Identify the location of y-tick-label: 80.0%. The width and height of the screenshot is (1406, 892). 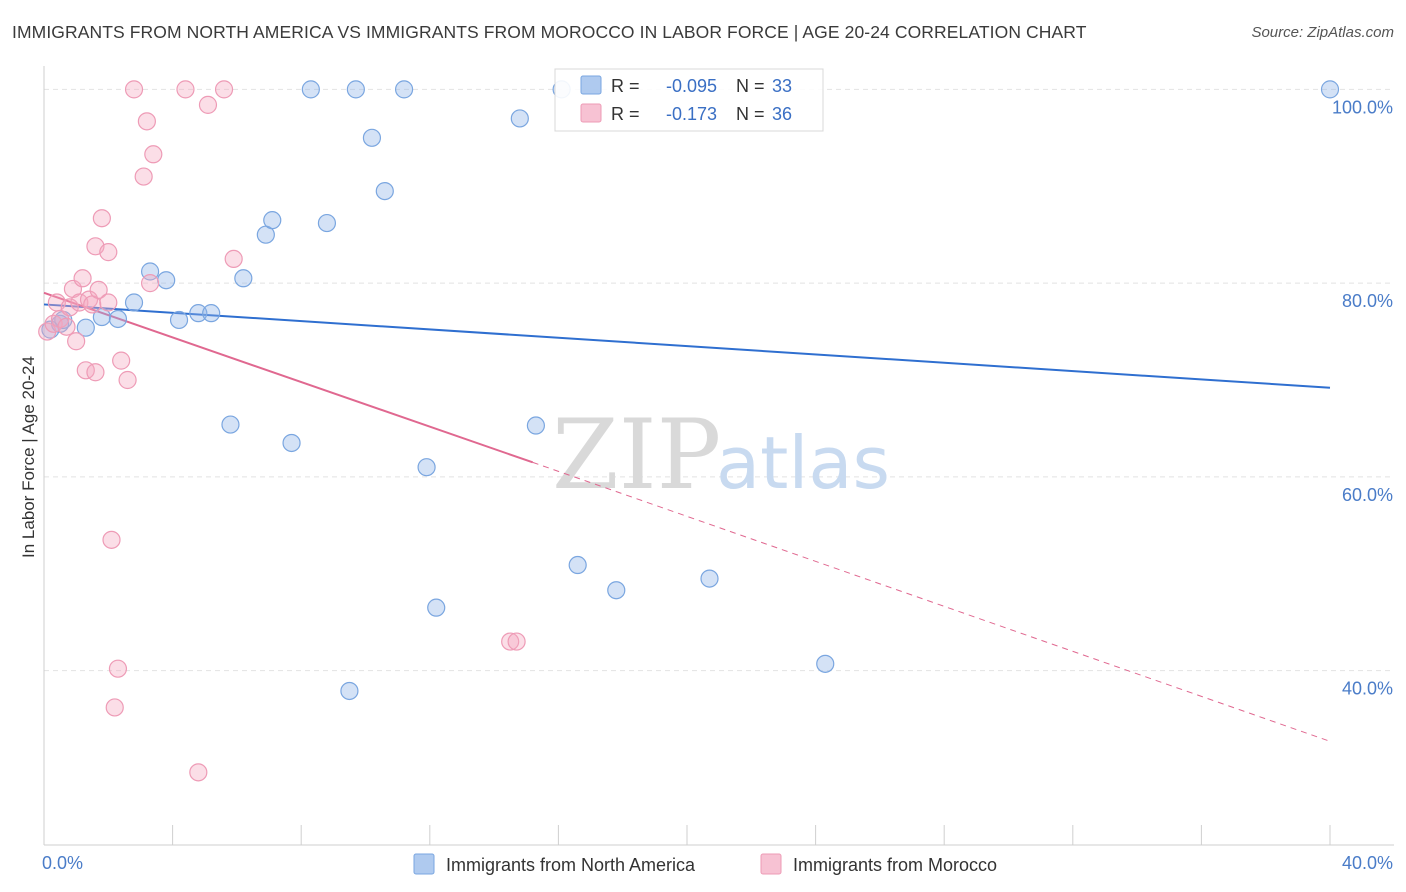
(1367, 301).